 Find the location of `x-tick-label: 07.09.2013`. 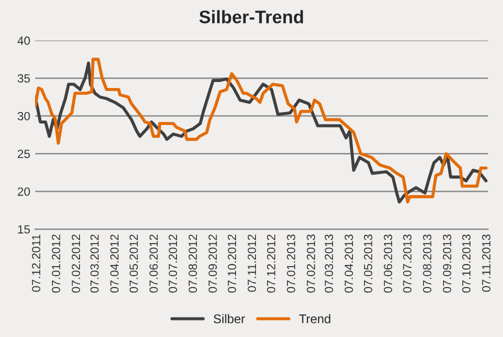

x-tick-label: 07.09.2013 is located at coordinates (447, 263).